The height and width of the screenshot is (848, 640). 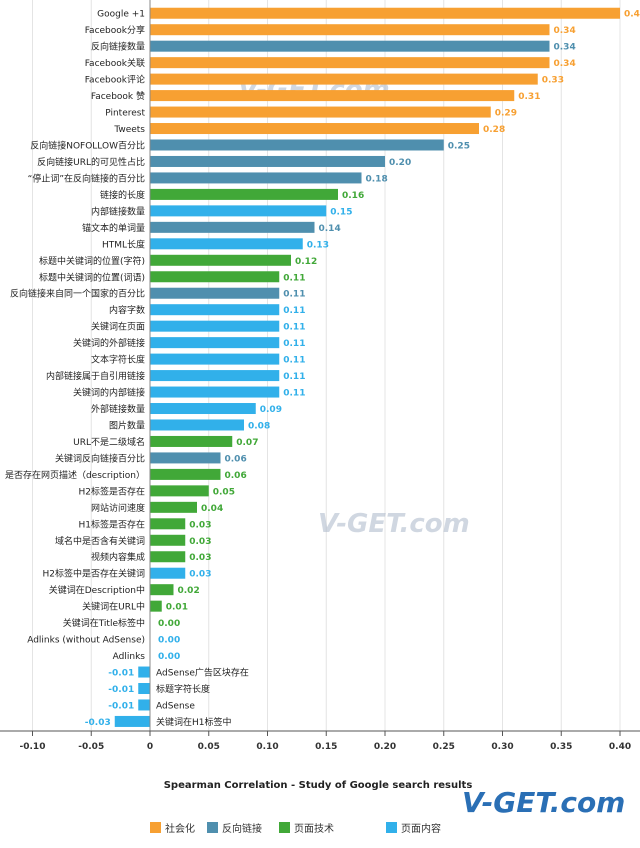 What do you see at coordinates (92, 261) in the screenshot?
I see `category-label: 标题中关键词的位置(字符)` at bounding box center [92, 261].